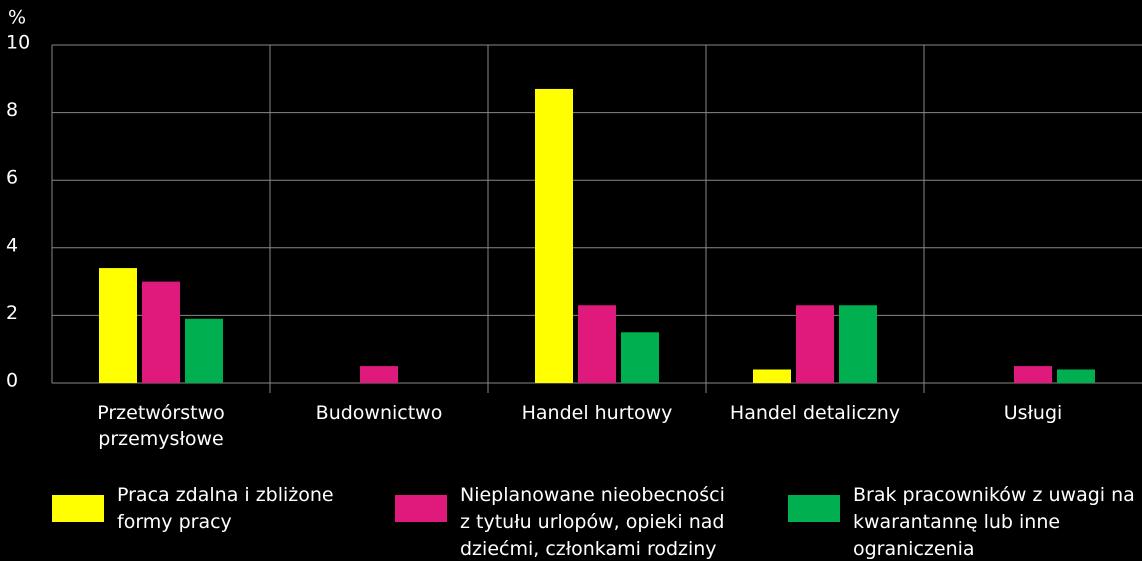  Describe the element at coordinates (12, 381) in the screenshot. I see `y-tick-label: 0` at that location.